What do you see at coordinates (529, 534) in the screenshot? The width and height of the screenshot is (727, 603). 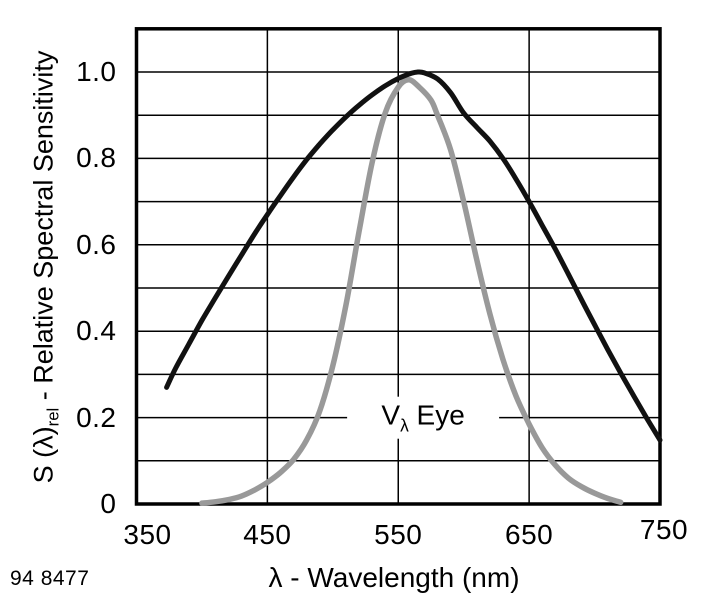 I see `x-tick-label: 650` at bounding box center [529, 534].